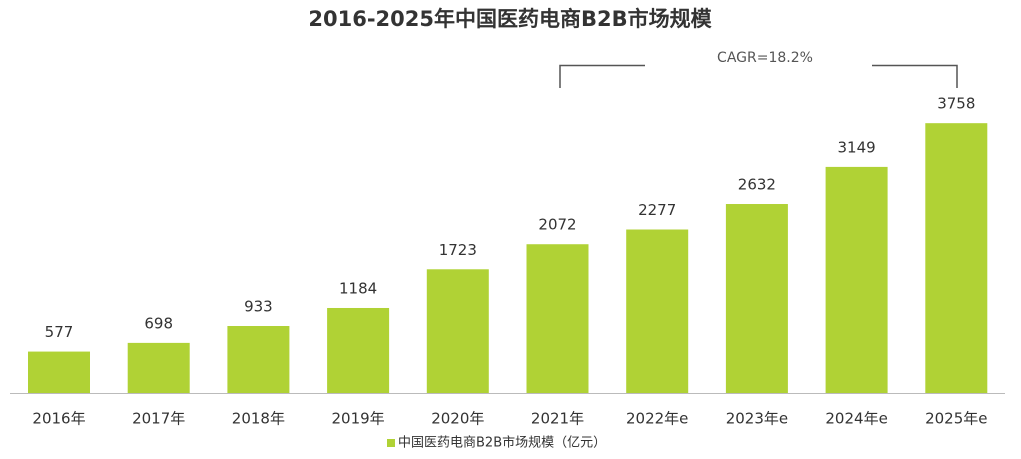 The height and width of the screenshot is (459, 1021). Describe the element at coordinates (59, 332) in the screenshot. I see `value-label: 577` at that location.